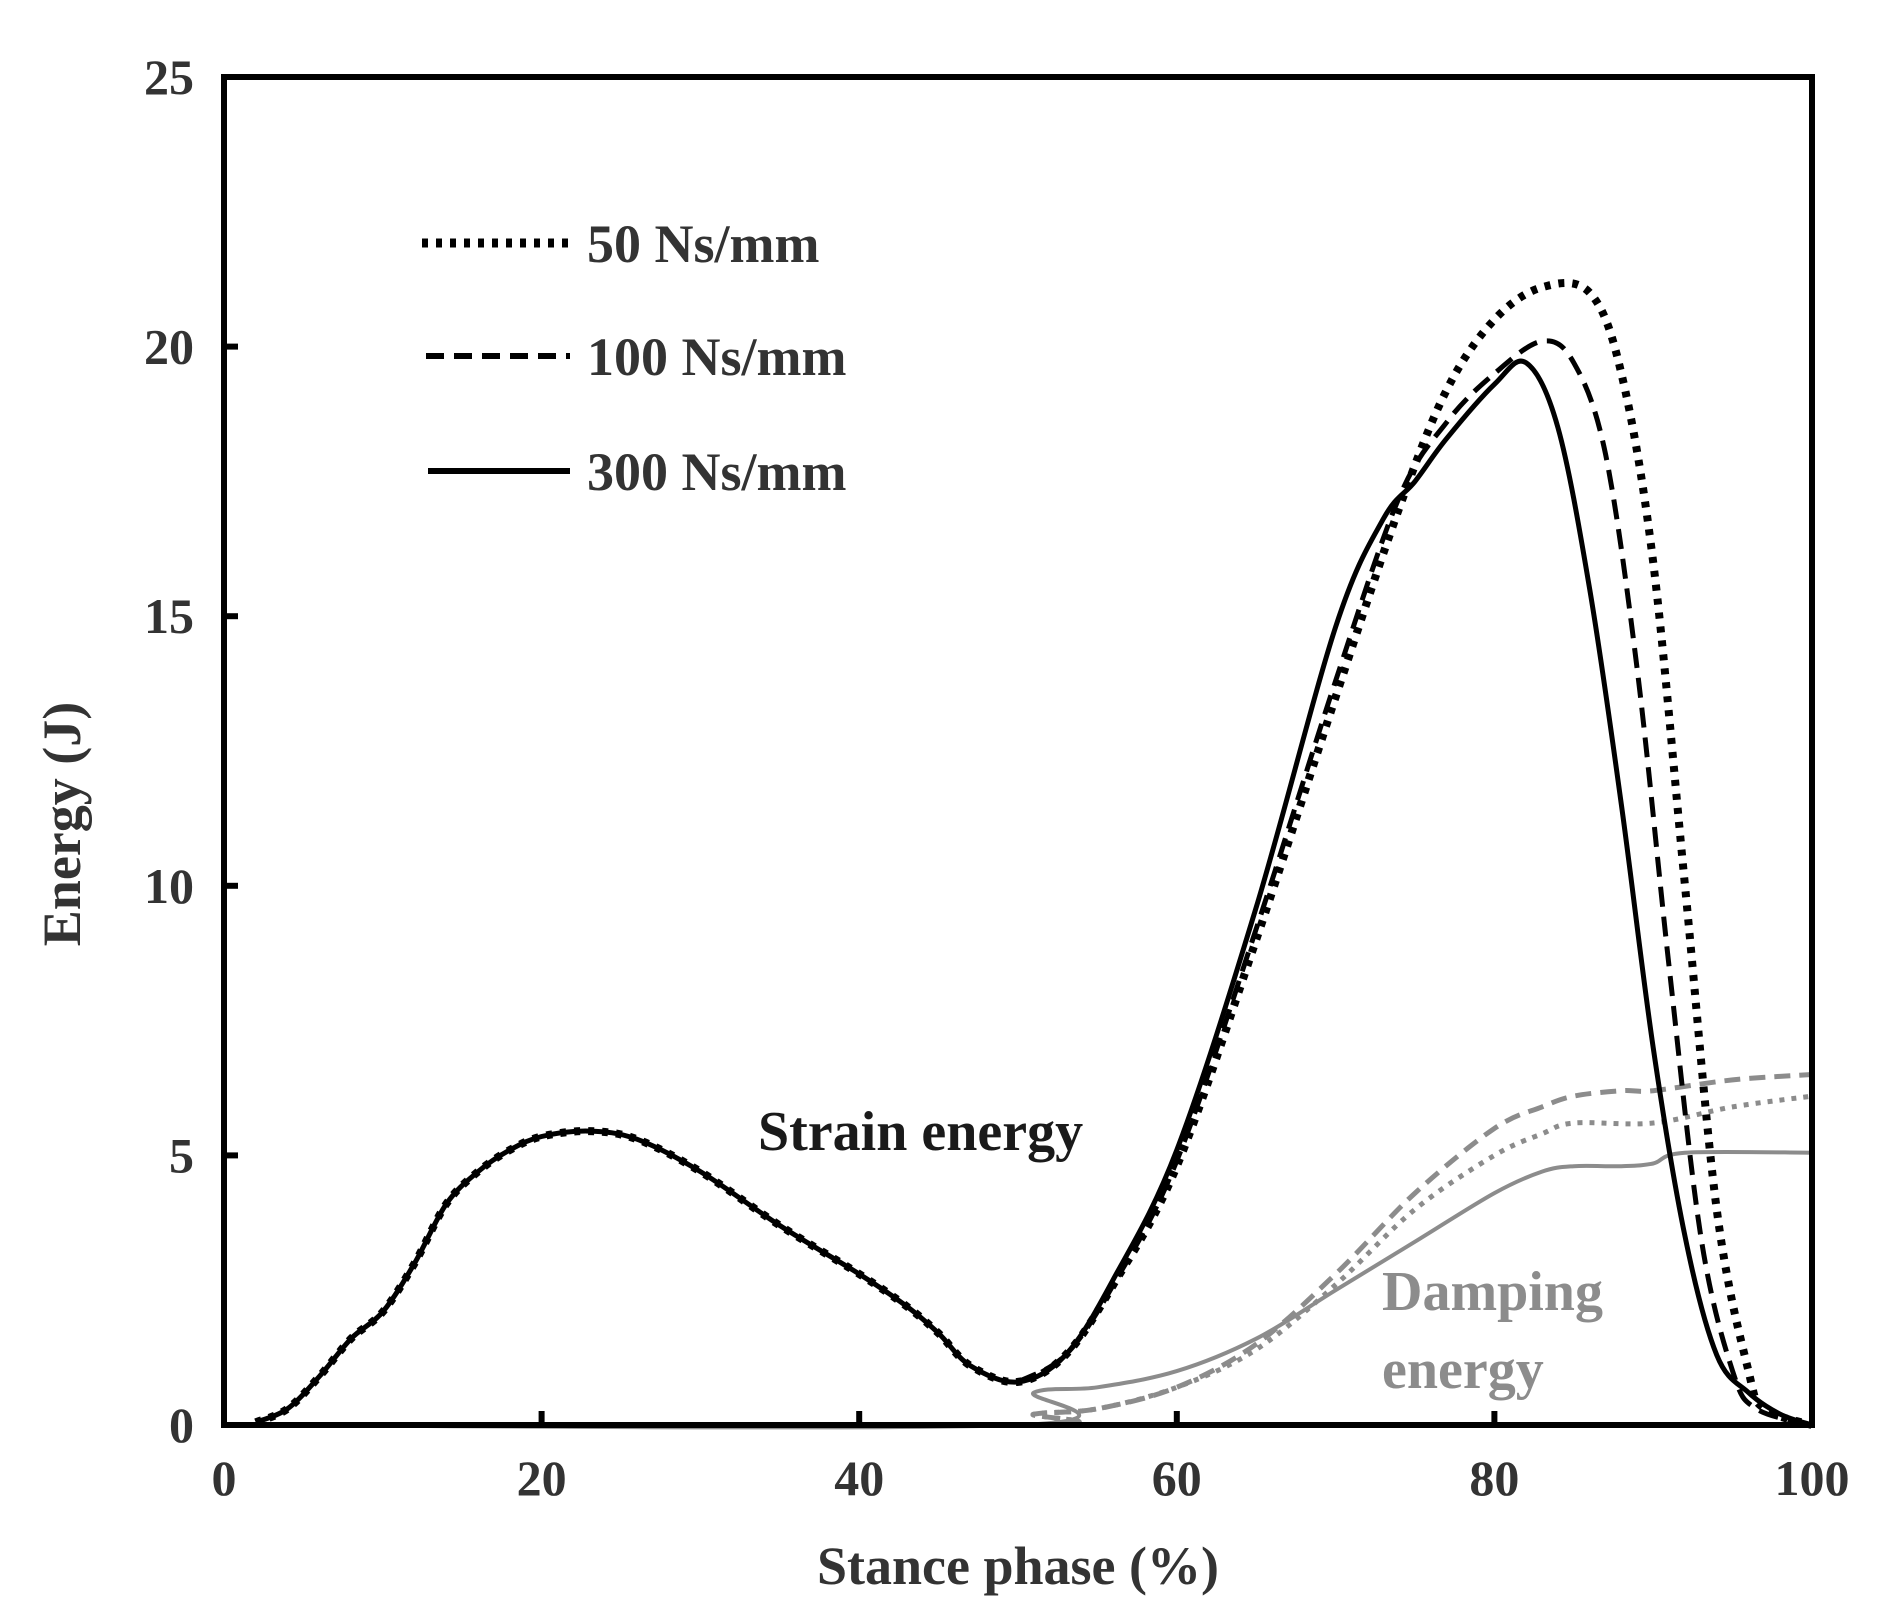 The width and height of the screenshot is (1888, 1624). What do you see at coordinates (169, 616) in the screenshot?
I see `y-tick-label: 15` at bounding box center [169, 616].